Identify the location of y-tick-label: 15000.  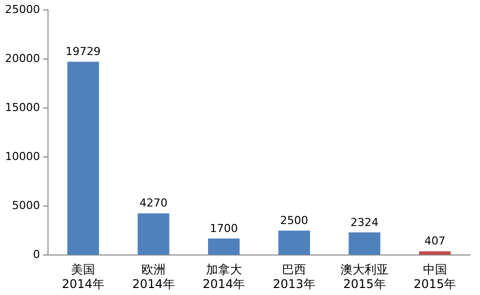
(22, 107).